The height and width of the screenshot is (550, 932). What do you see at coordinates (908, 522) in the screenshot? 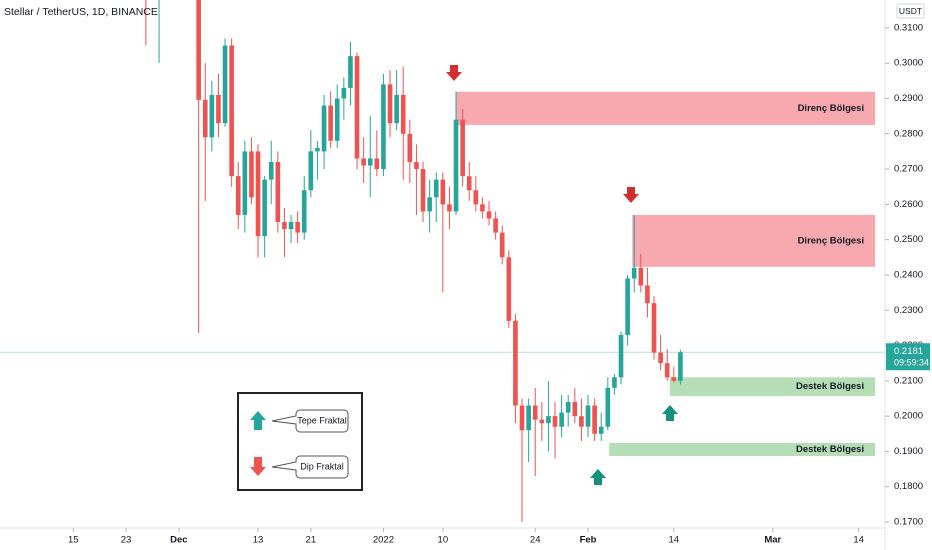
I see `y-tick-label: 0.1700` at bounding box center [908, 522].